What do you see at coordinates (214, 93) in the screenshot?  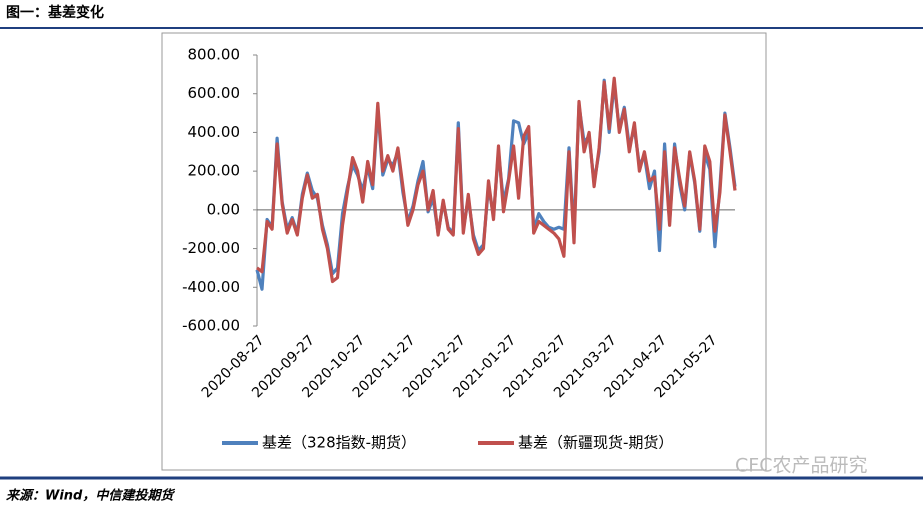 I see `y-tick-label: 600.00` at bounding box center [214, 93].